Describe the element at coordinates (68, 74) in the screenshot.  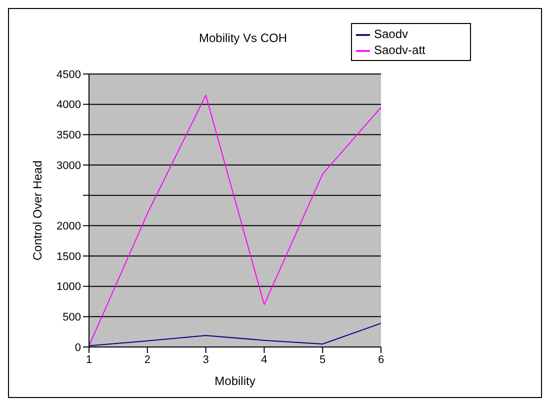
I see `y-tick-label: 4500` at that location.